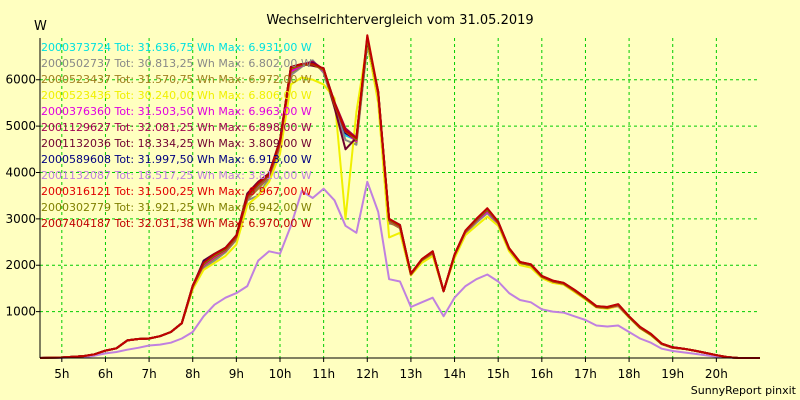 This screenshot has width=800, height=400. What do you see at coordinates (672, 374) in the screenshot?
I see `x-tick-label: 19h` at bounding box center [672, 374].